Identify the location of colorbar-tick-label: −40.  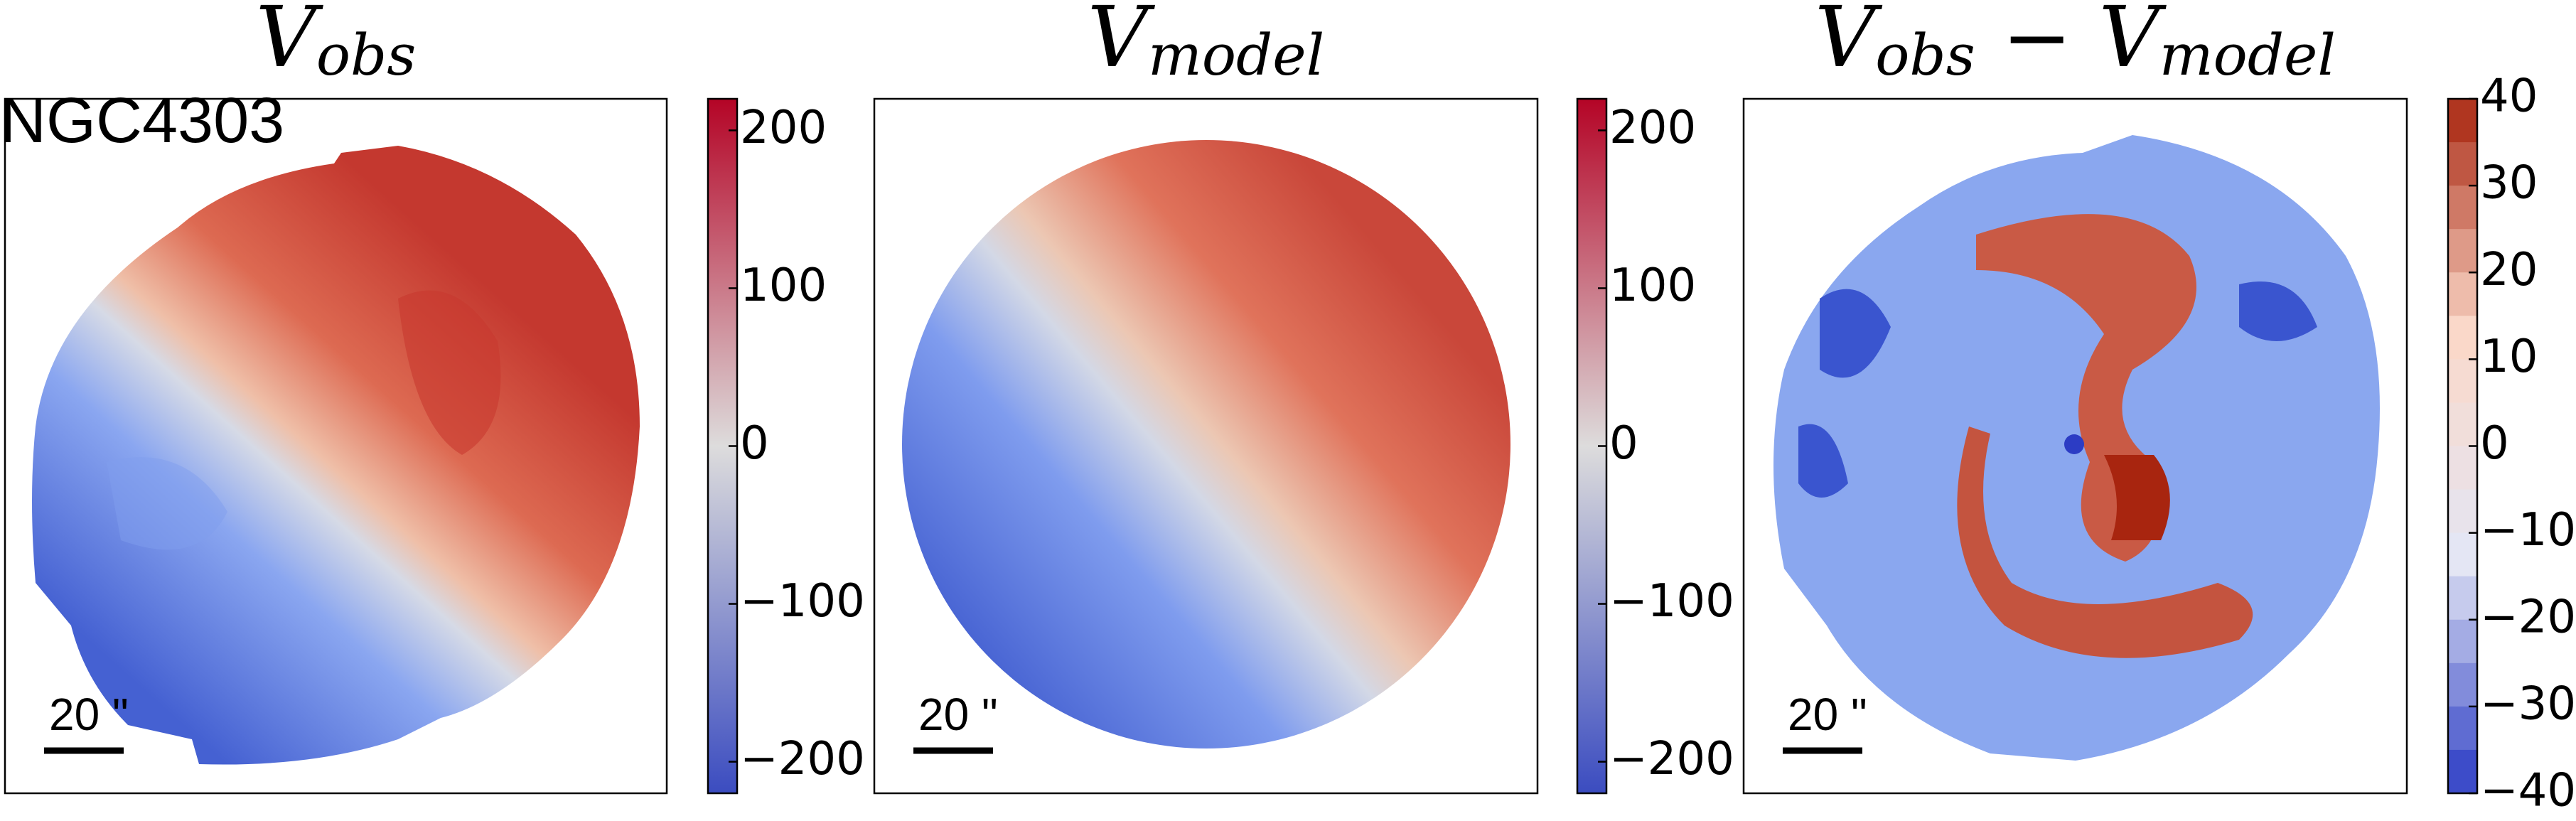
(2528, 791).